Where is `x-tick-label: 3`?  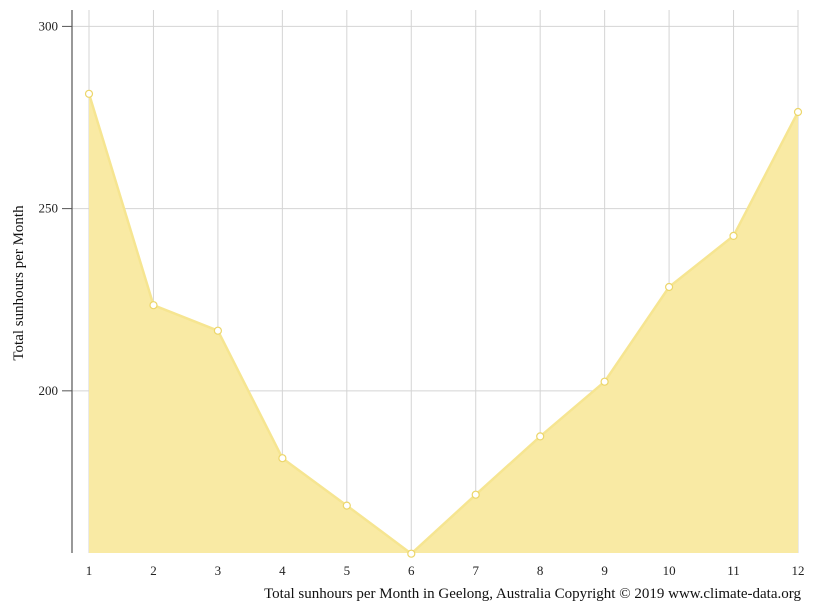 x-tick-label: 3 is located at coordinates (218, 570).